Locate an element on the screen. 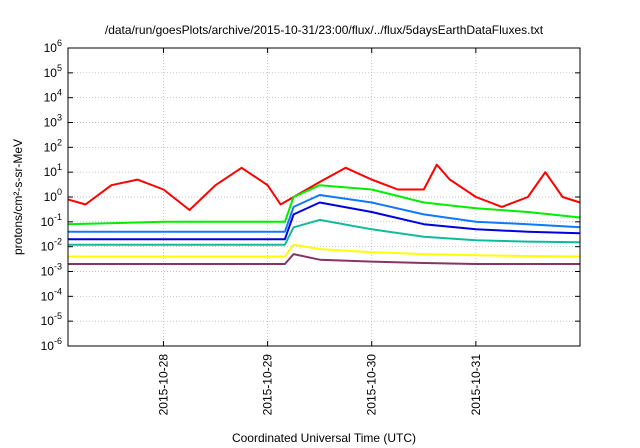  x-tick-label: 2015-10-28 is located at coordinates (163, 385).